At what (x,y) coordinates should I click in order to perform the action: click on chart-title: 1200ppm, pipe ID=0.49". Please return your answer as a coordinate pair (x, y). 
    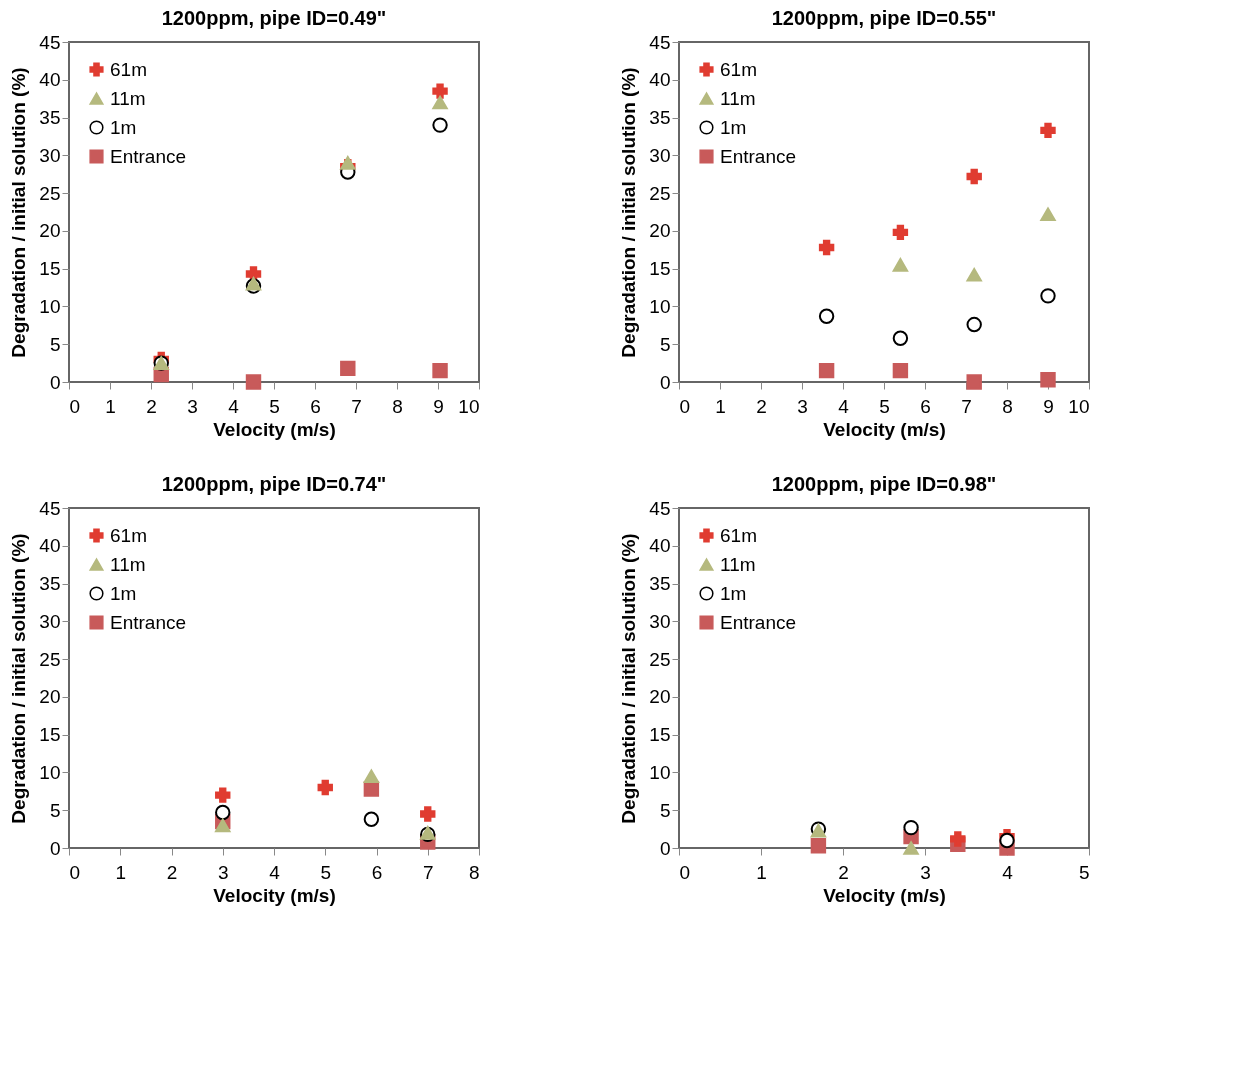
    Looking at the image, I should click on (274, 18).